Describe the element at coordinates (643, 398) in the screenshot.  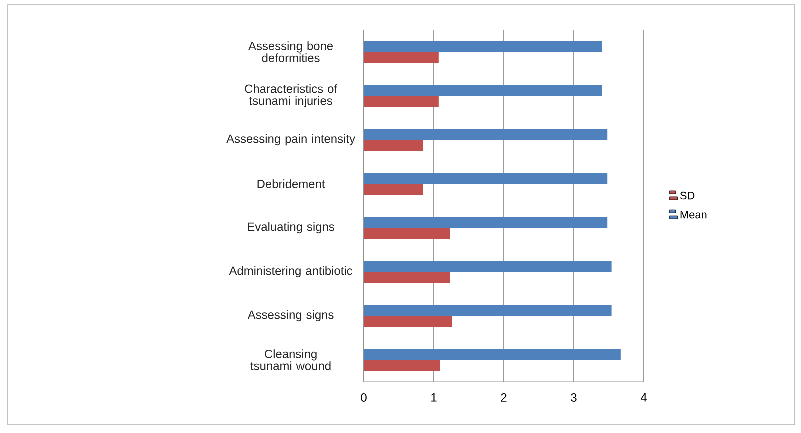
I see `x-tick-label: 4` at that location.